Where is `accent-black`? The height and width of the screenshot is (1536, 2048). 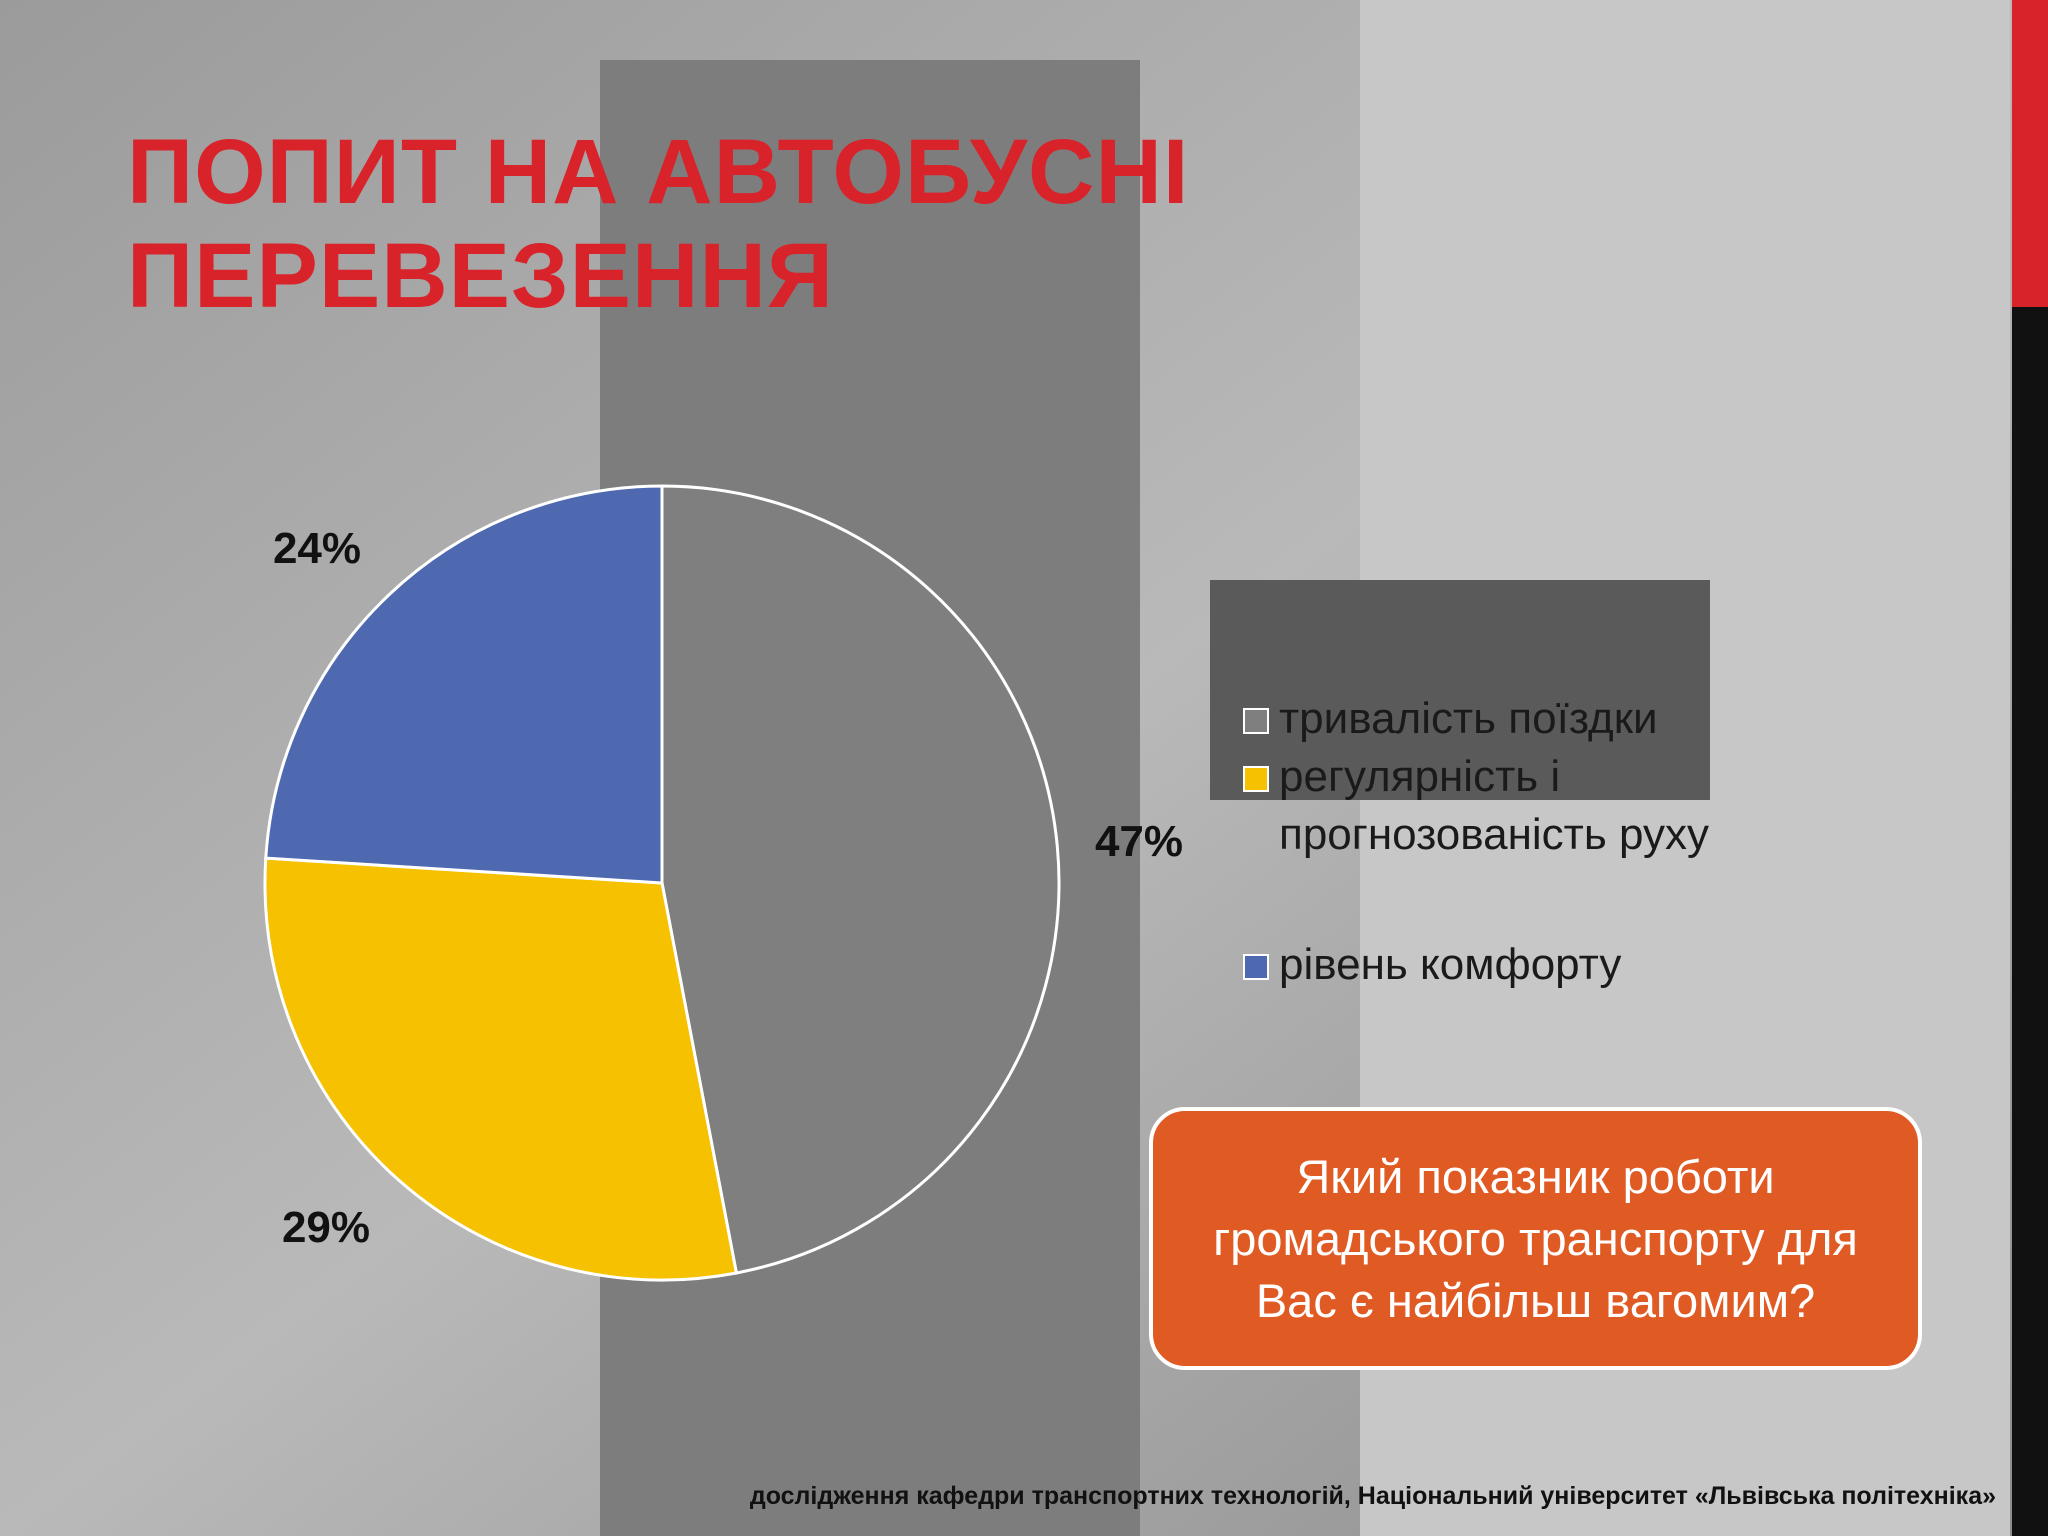
accent-black is located at coordinates (2030, 921).